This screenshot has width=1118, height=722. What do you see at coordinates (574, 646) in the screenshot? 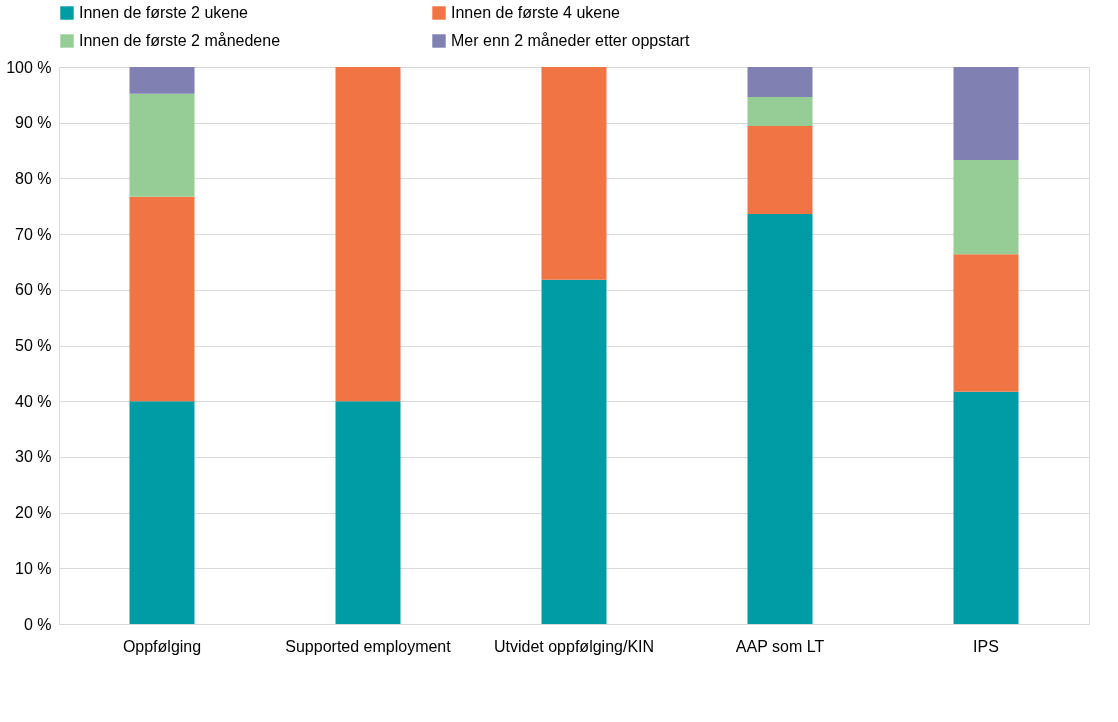
I see `x-tick-label: Utvidet oppfølging/KIN` at bounding box center [574, 646].